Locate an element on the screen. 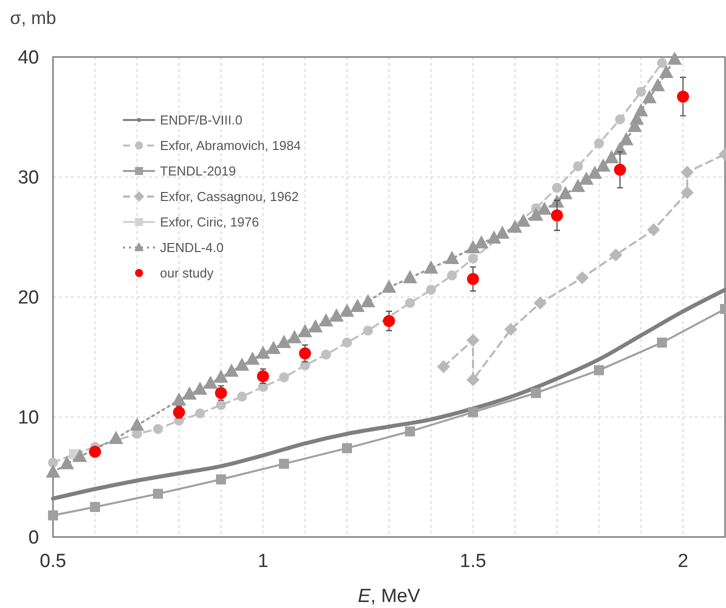  legend-label: our study is located at coordinates (187, 273).